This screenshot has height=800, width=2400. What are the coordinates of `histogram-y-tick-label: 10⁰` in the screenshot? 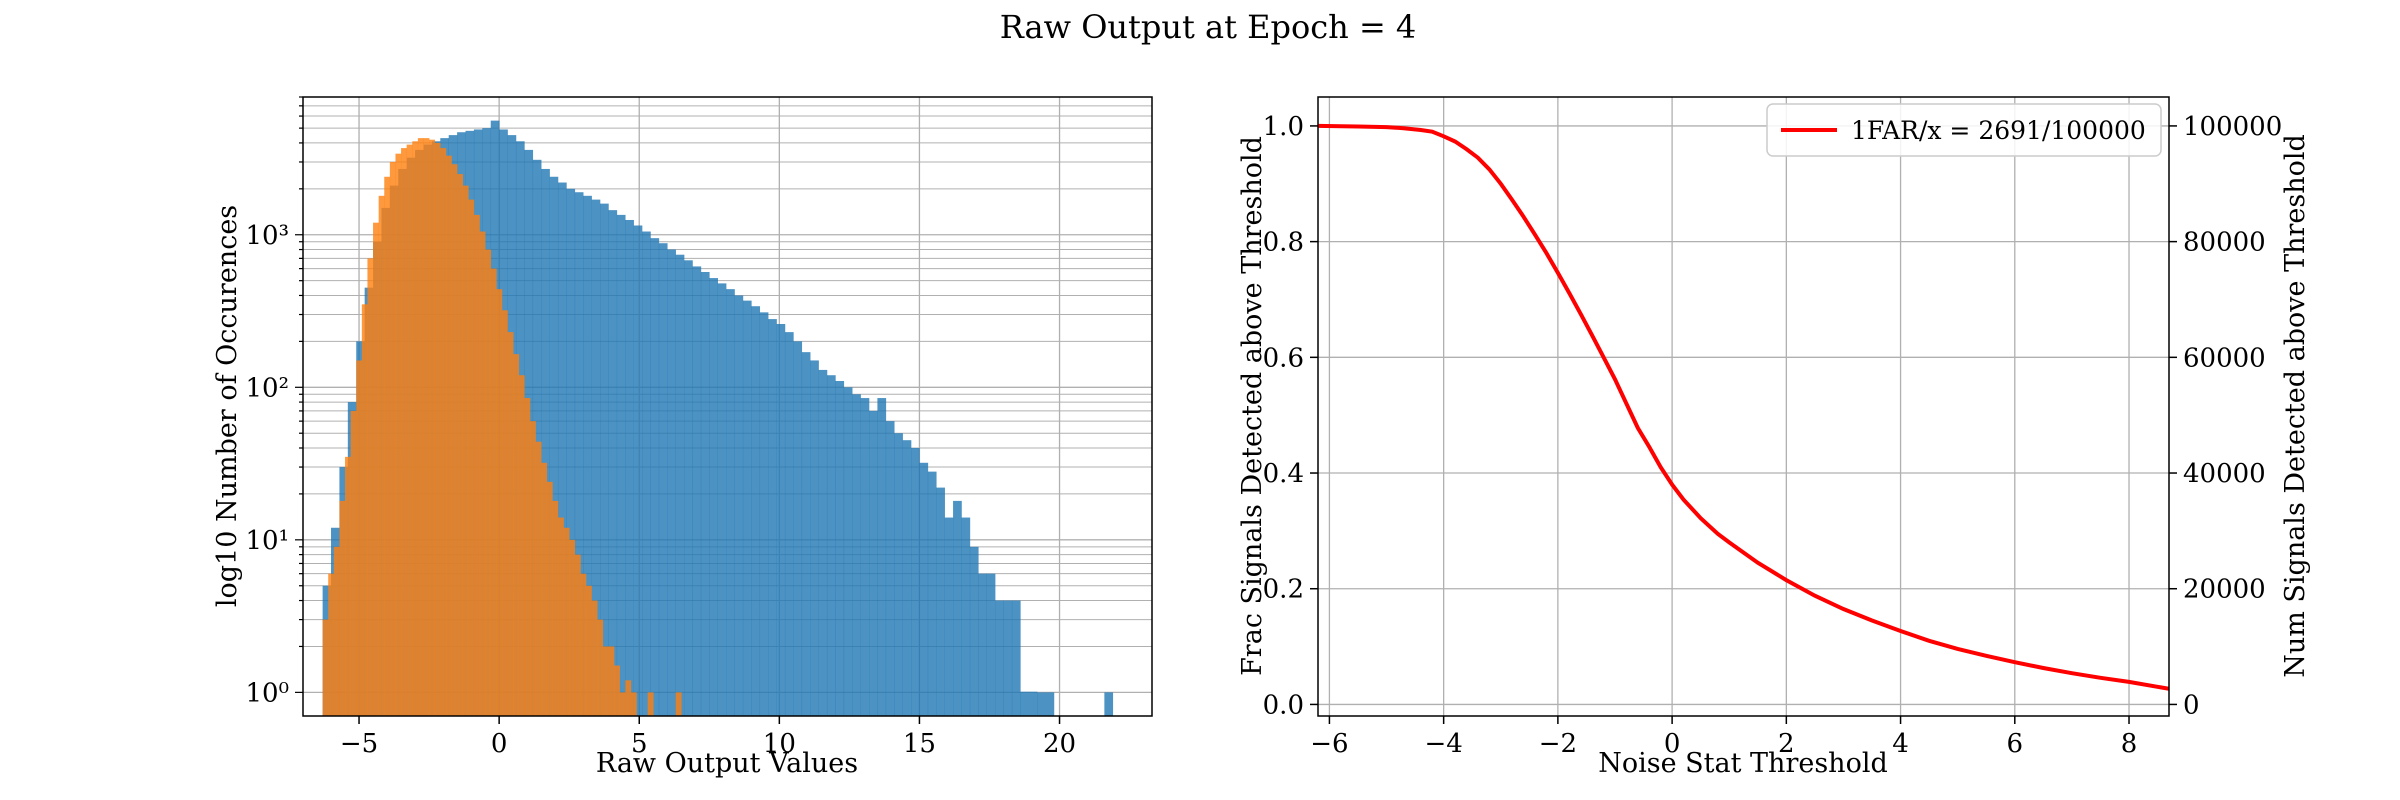 It's located at (267, 693).